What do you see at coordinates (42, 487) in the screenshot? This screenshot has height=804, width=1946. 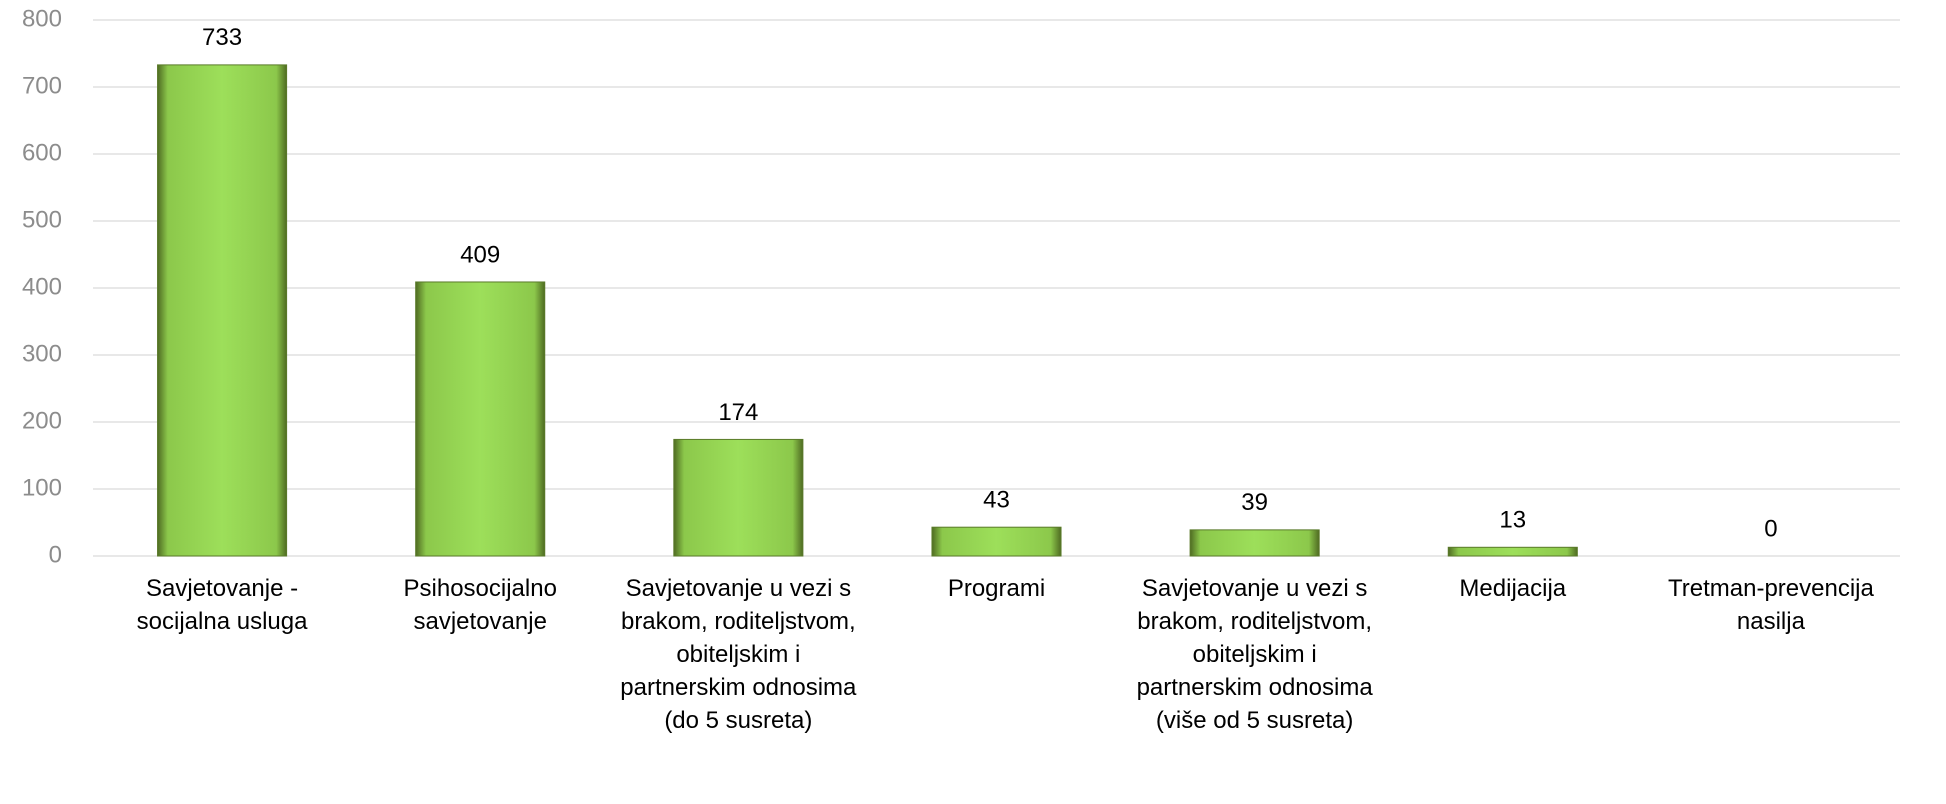 I see `y-tick-label: 100` at bounding box center [42, 487].